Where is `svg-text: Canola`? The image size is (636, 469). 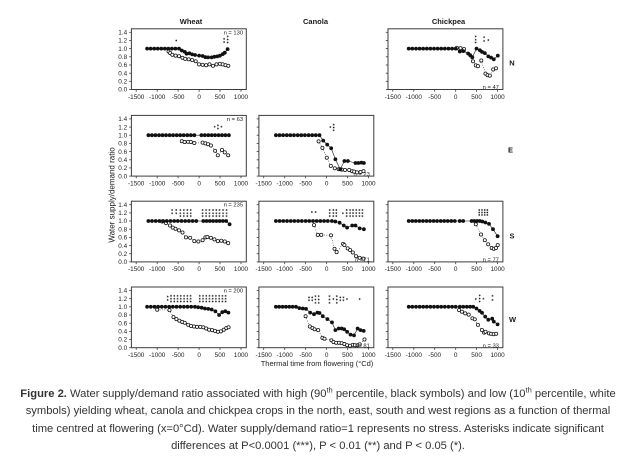 svg-text: Canola is located at coordinates (316, 21).